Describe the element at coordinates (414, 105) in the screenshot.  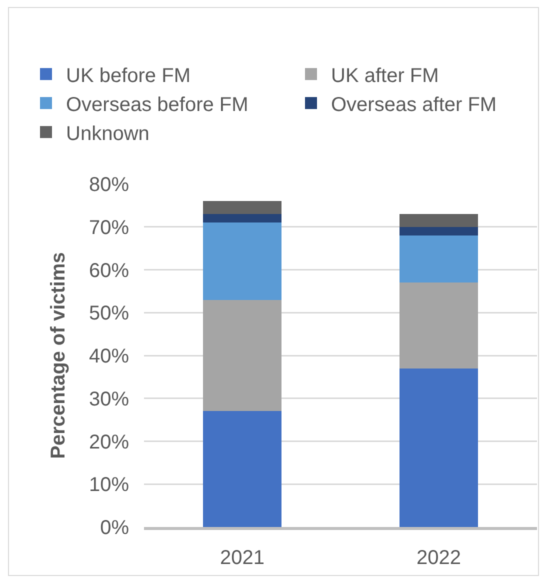
I see `legend-label: Overseas after FM` at that location.